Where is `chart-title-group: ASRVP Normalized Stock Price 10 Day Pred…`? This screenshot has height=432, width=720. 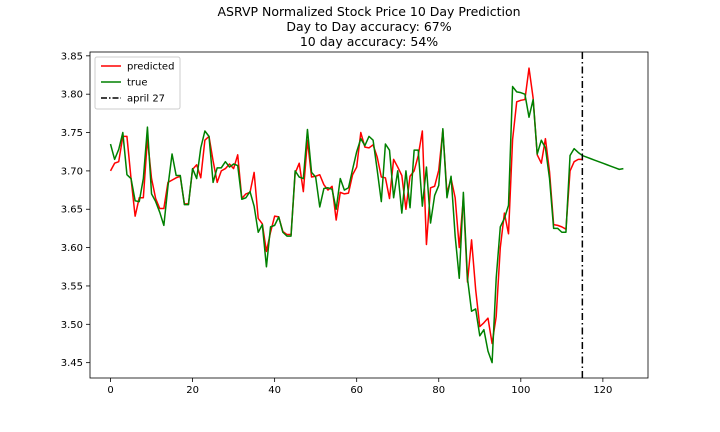 chart-title-group: ASRVP Normalized Stock Price 10 Day Pred… is located at coordinates (368, 26).